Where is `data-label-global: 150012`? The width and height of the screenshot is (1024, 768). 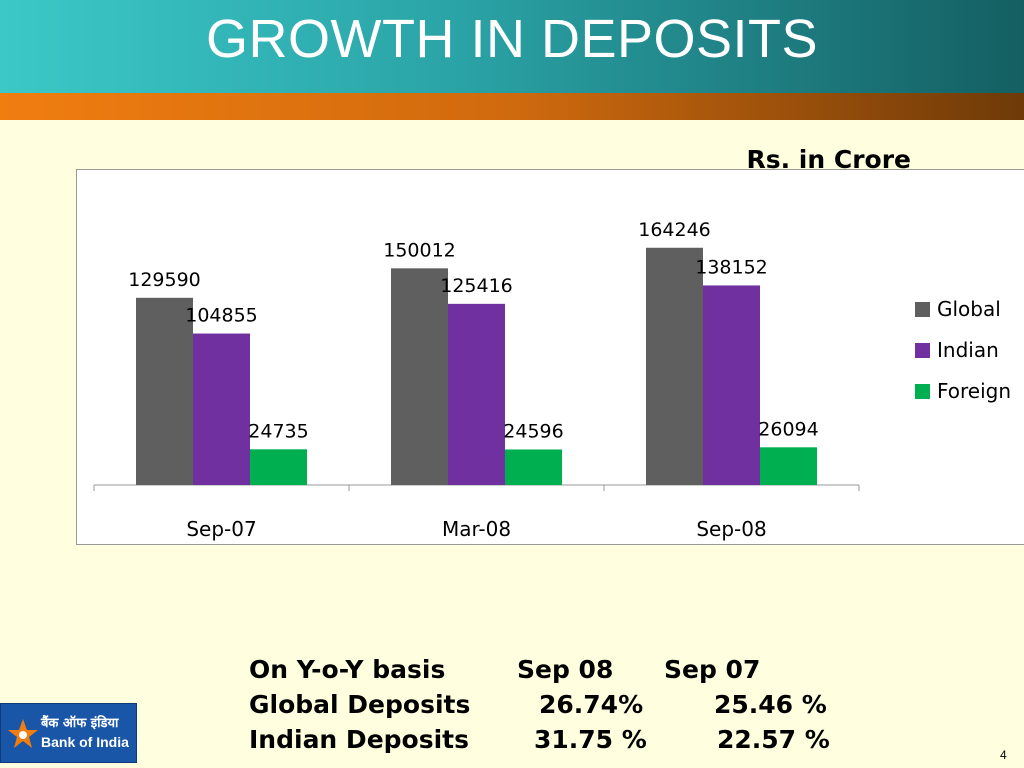 data-label-global: 150012 is located at coordinates (419, 250).